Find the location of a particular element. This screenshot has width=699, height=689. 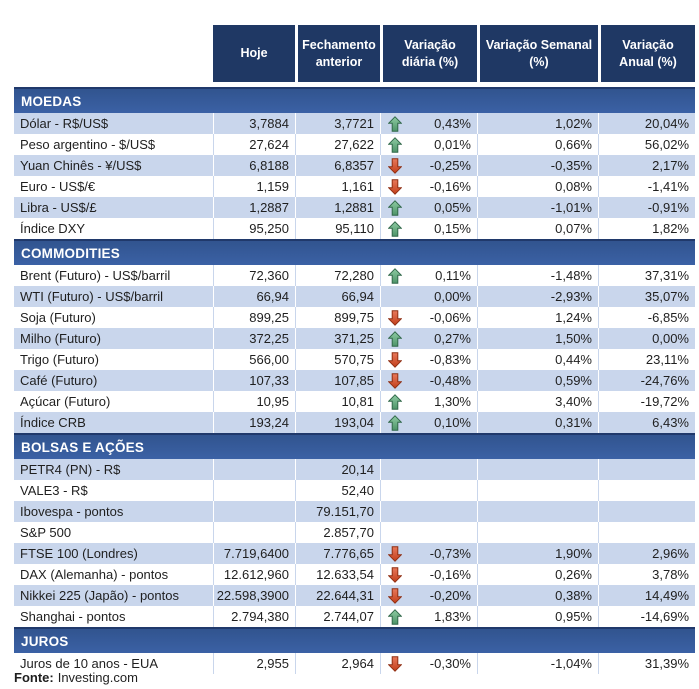

table-row-indice-crb: Índice CRB 193,24 193,04 0,10% 0,31% 6,43% is located at coordinates (354, 422).